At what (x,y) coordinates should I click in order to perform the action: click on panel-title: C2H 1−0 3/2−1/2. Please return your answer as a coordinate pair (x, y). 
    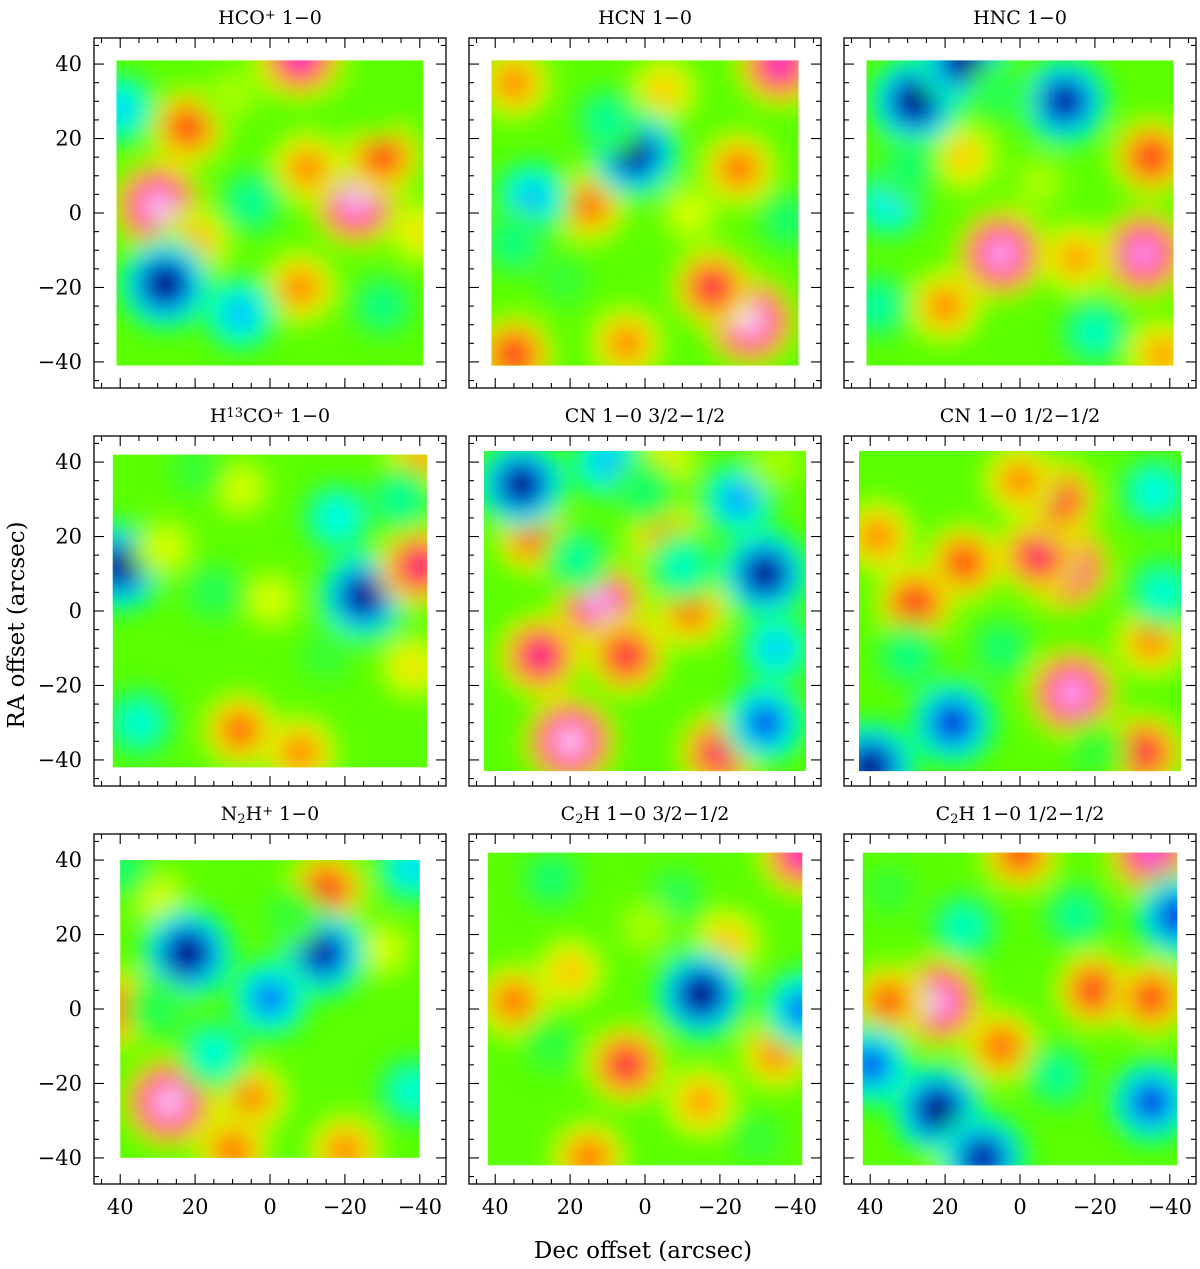
    Looking at the image, I should click on (645, 815).